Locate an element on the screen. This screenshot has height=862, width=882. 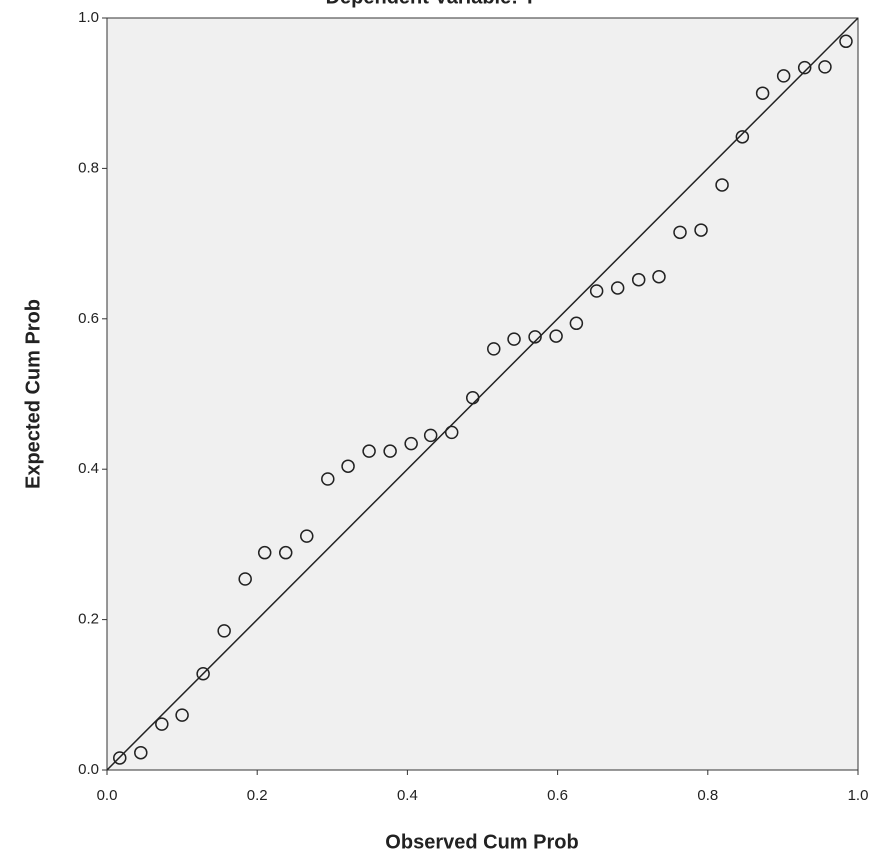
y-tick-label: 0.6 is located at coordinates (88, 318).